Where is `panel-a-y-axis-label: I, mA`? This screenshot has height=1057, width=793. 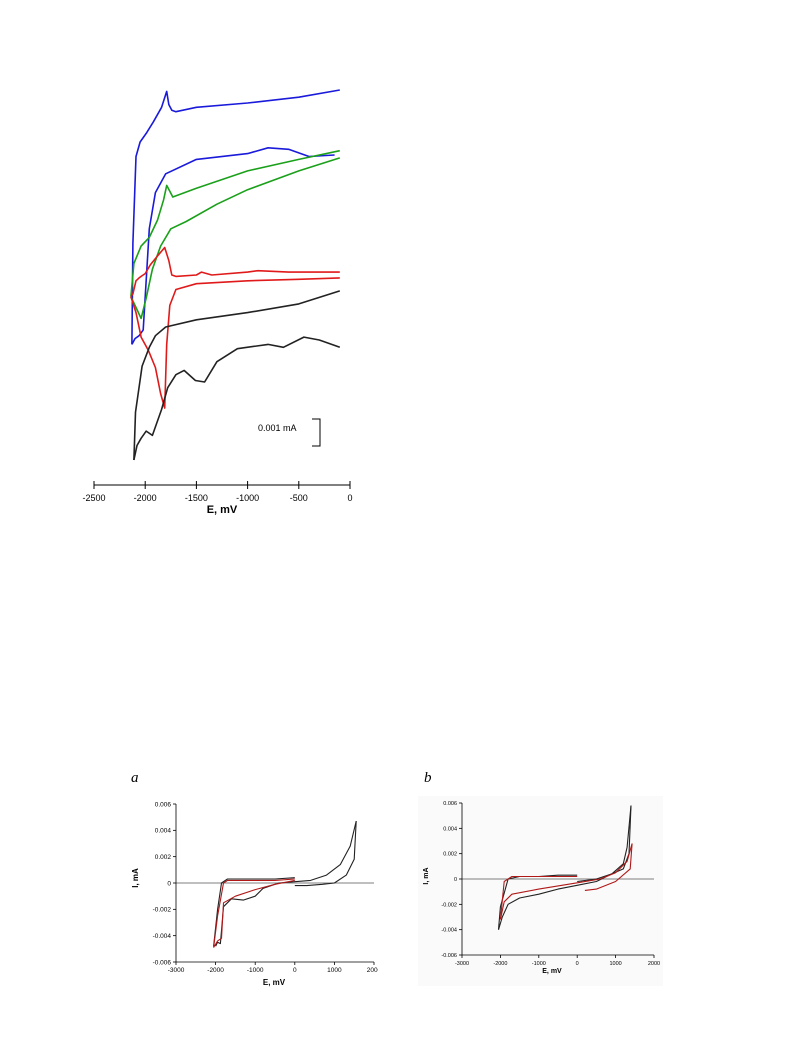
panel-a-y-axis-label: I, mA is located at coordinates (135, 878).